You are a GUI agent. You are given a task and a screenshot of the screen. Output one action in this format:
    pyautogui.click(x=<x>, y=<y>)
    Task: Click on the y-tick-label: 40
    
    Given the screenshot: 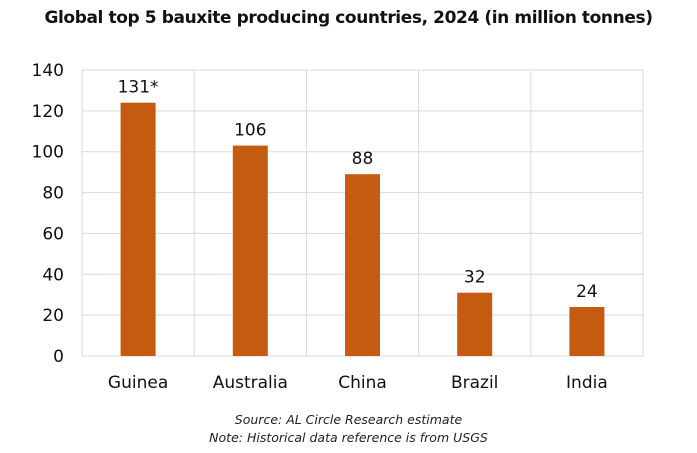 What is the action you would take?
    pyautogui.click(x=53, y=275)
    